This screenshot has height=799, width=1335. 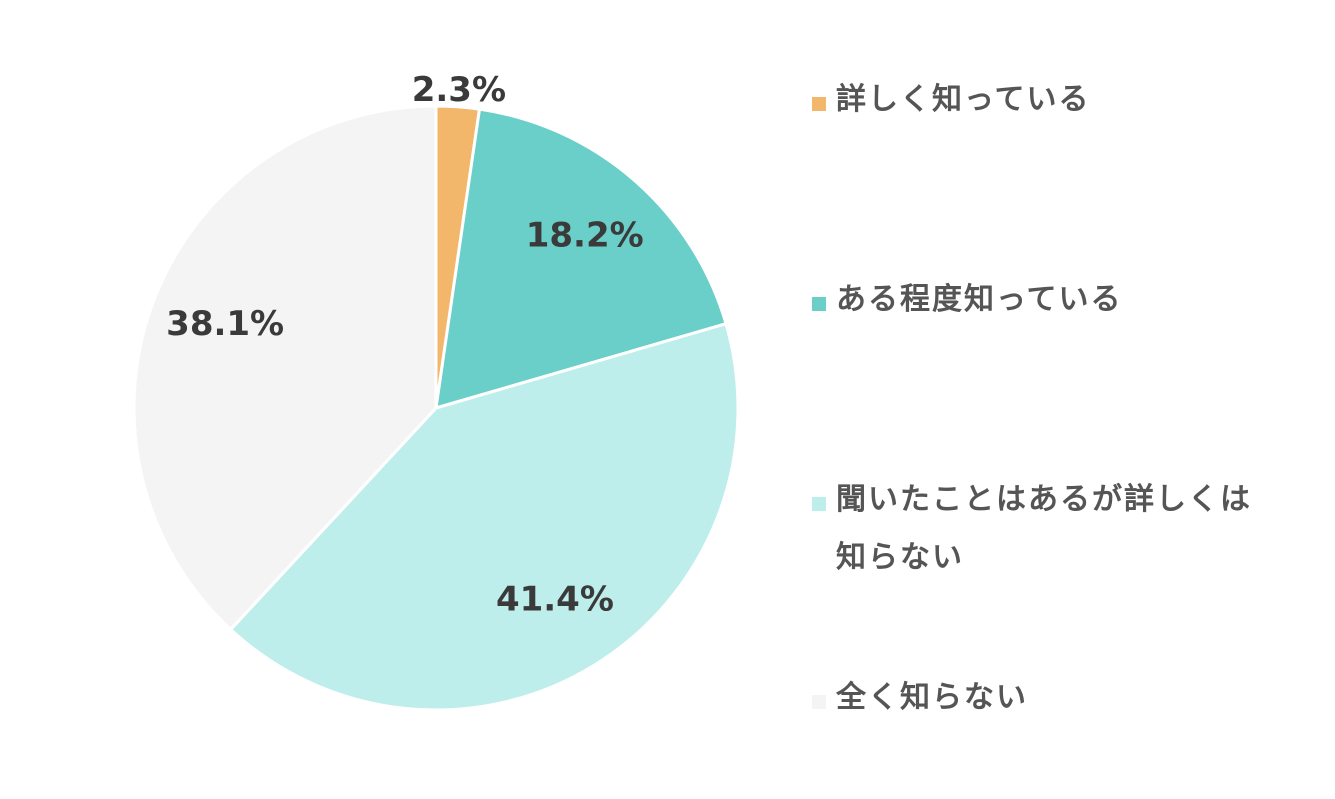 What do you see at coordinates (979, 299) in the screenshot?
I see `legend-label: ある程度知っている` at bounding box center [979, 299].